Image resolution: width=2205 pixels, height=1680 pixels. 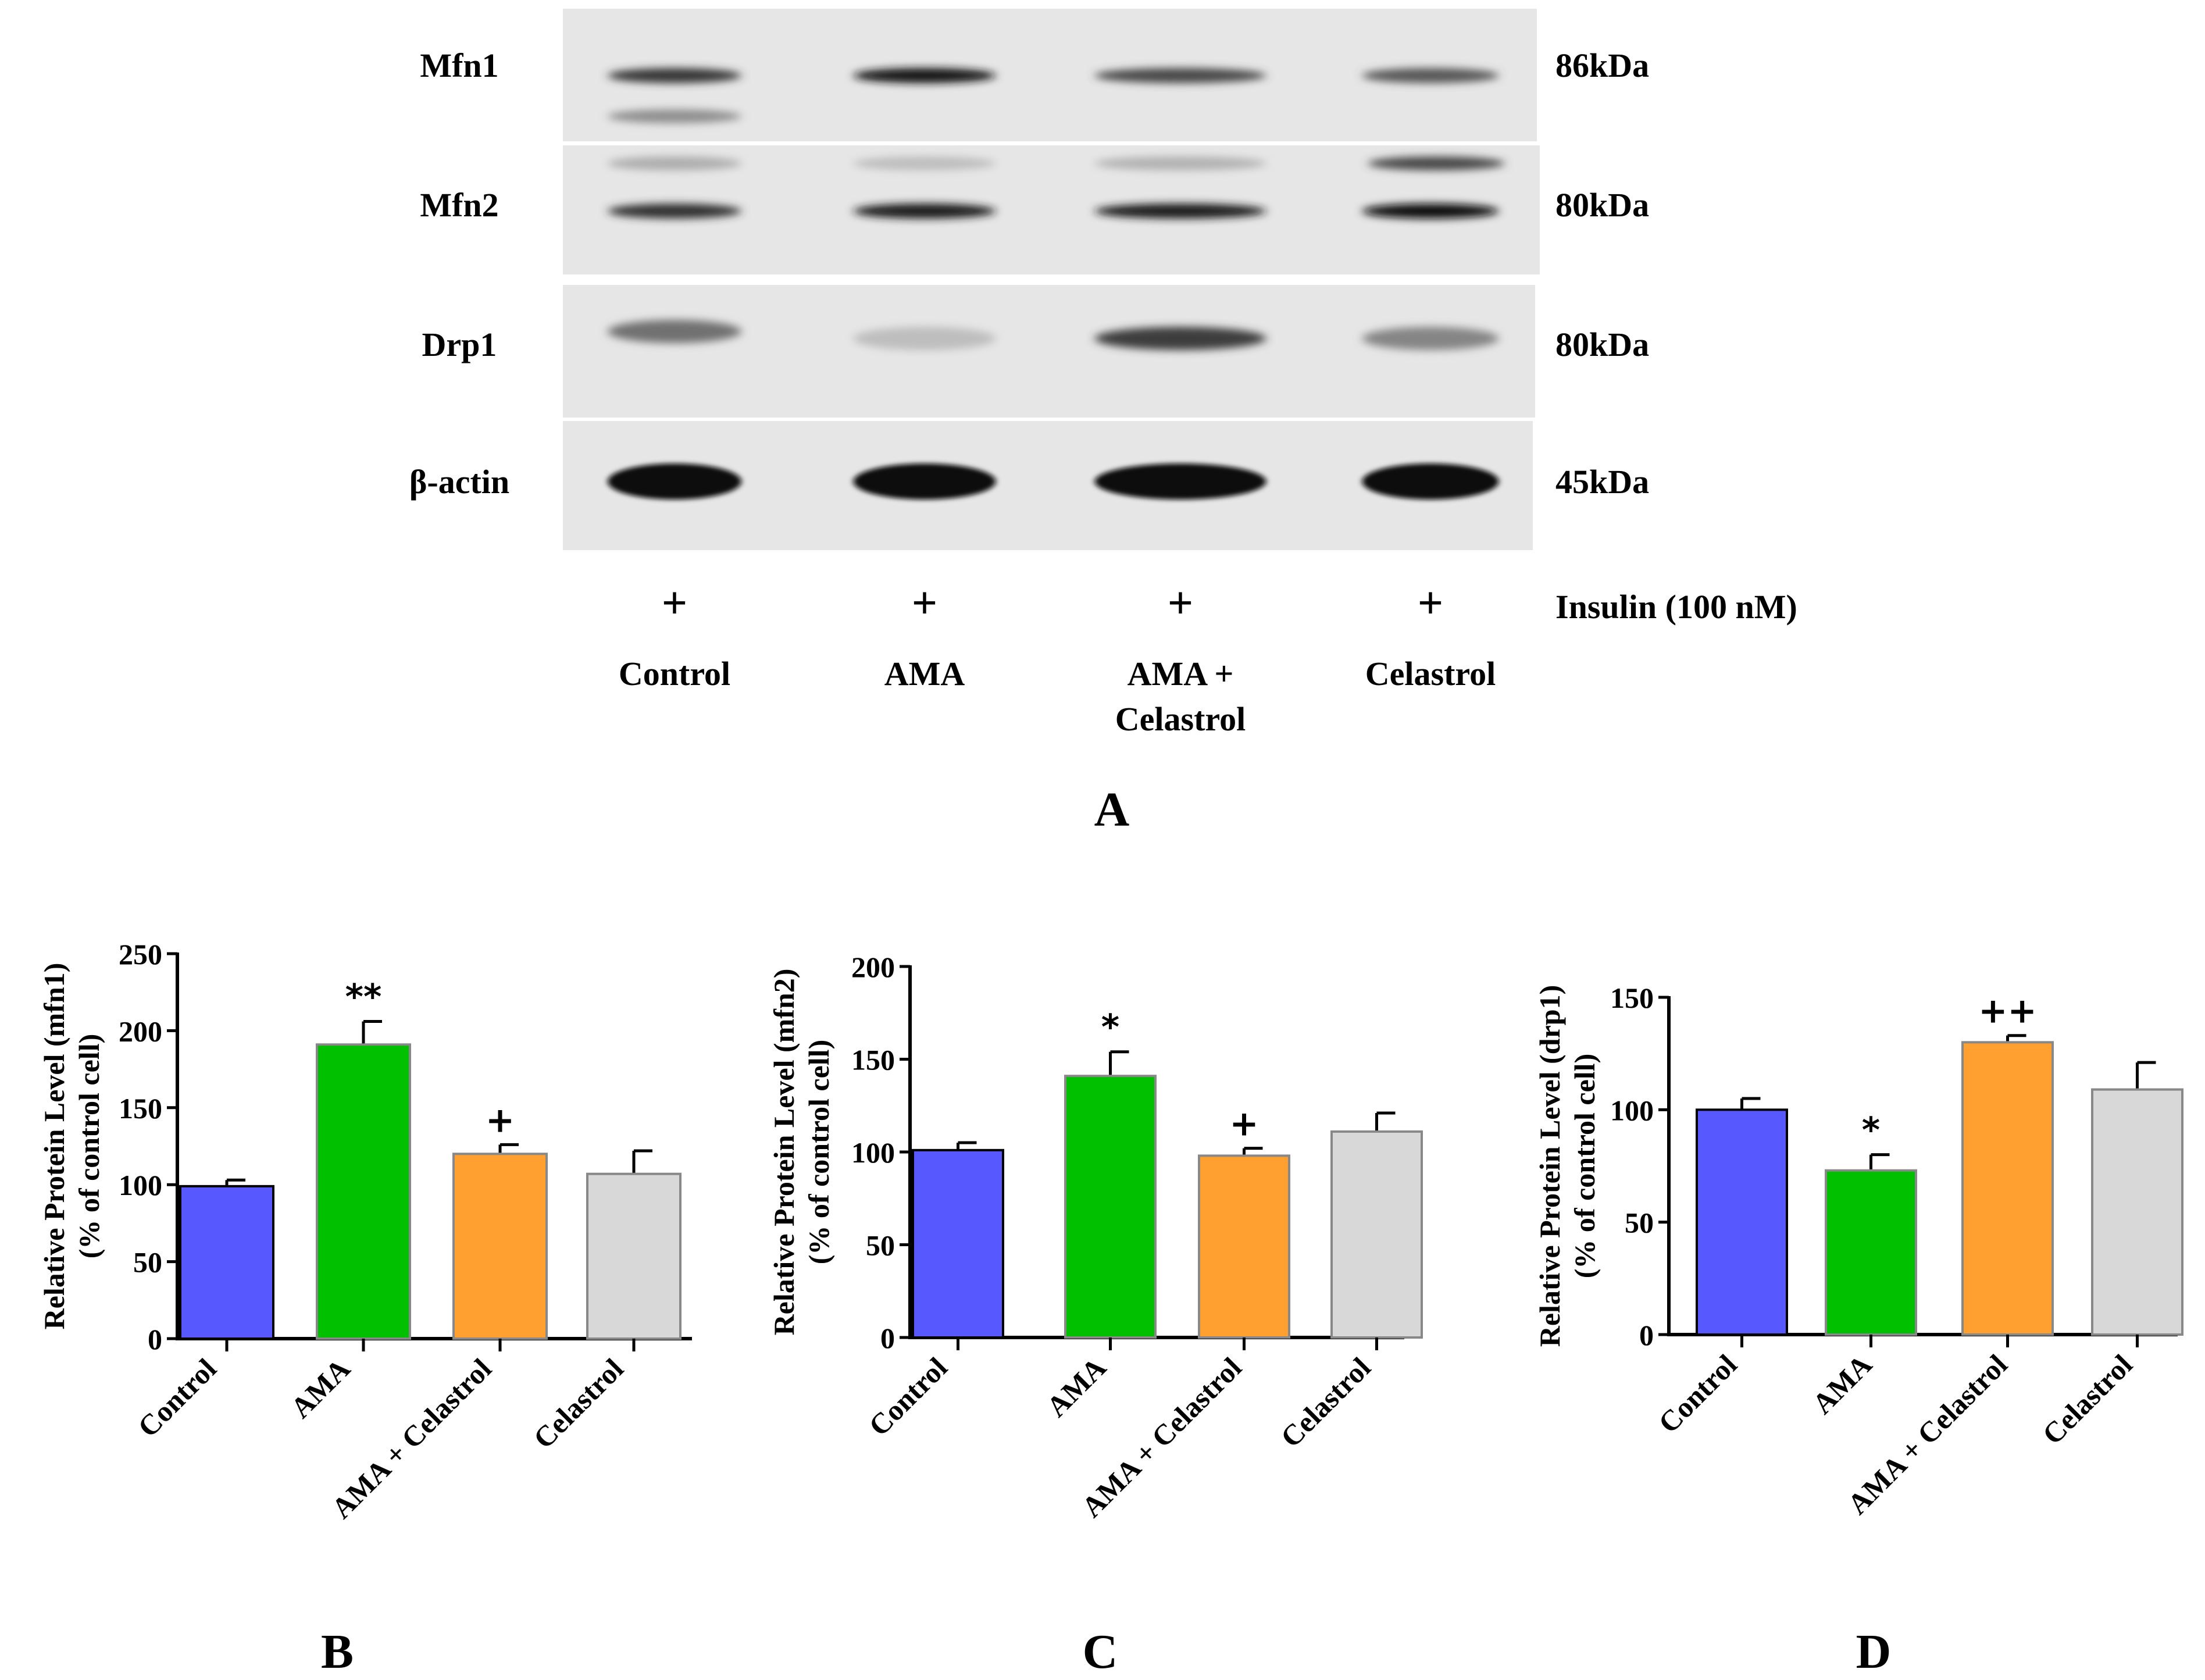 What do you see at coordinates (1874, 1652) in the screenshot?
I see `panel-label: D` at bounding box center [1874, 1652].